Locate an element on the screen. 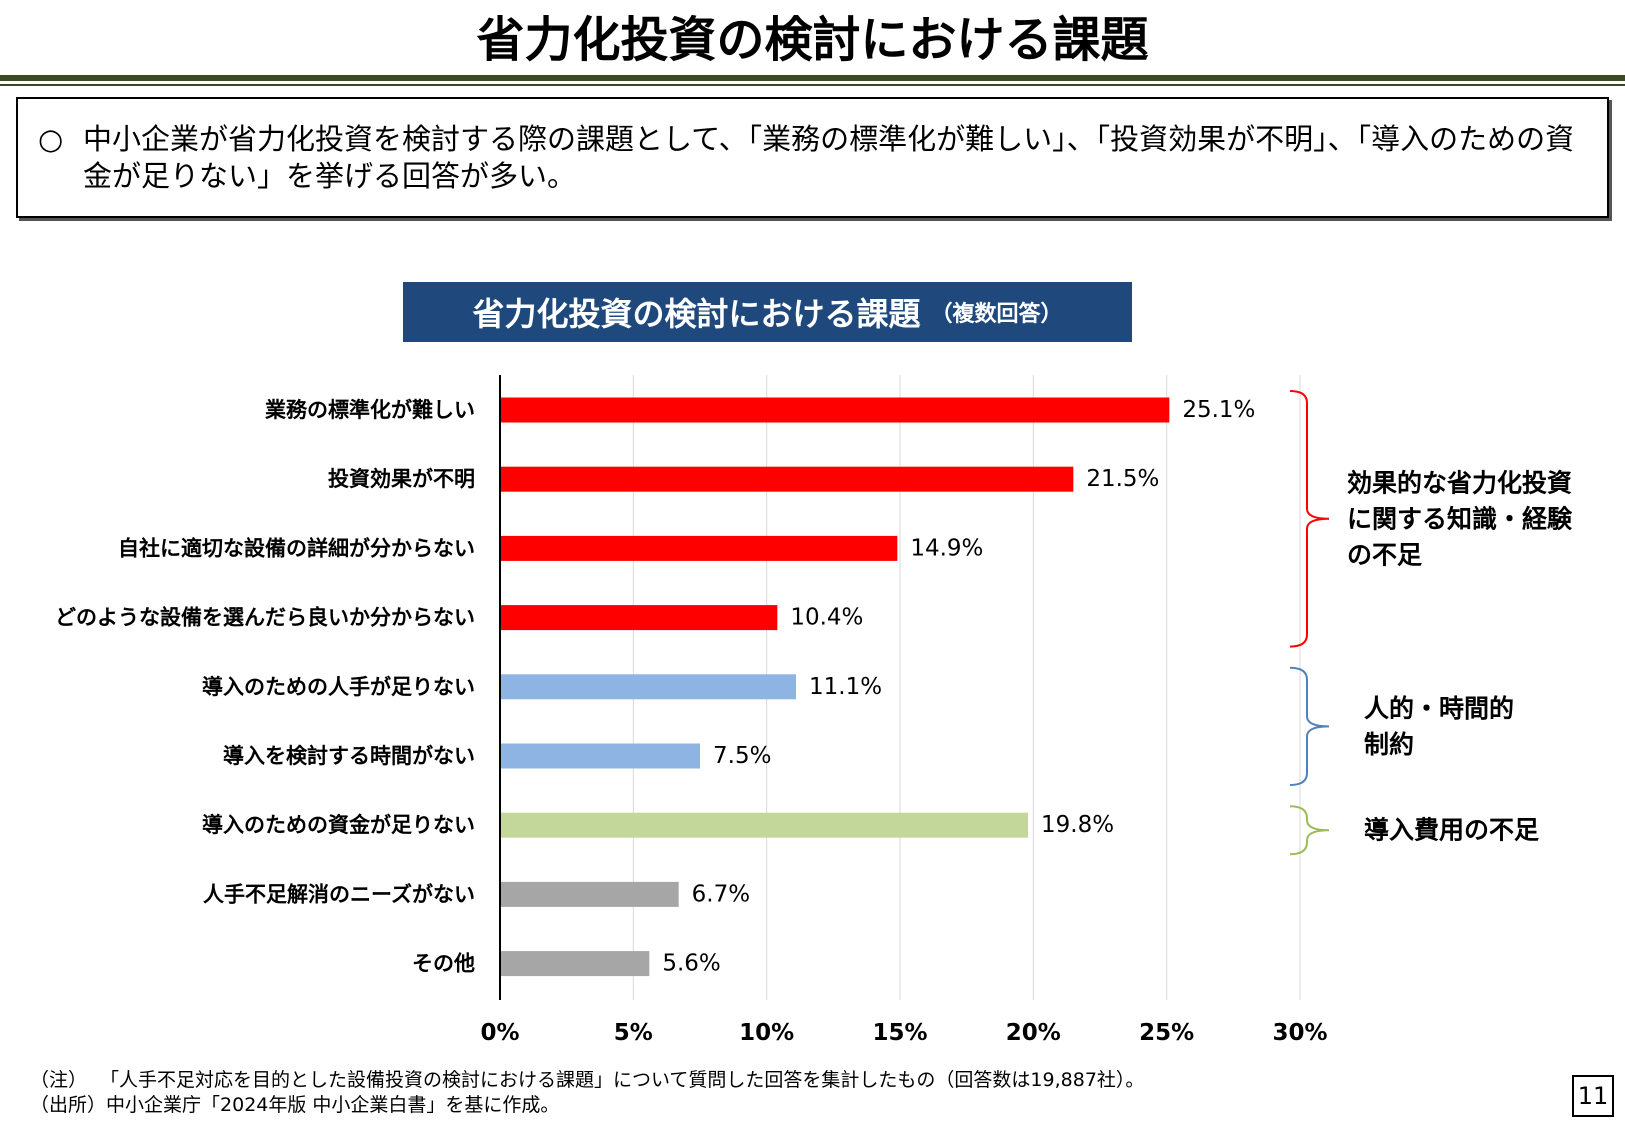 This screenshot has width=1625, height=1125. x-tick-label: 15% is located at coordinates (899, 1033).